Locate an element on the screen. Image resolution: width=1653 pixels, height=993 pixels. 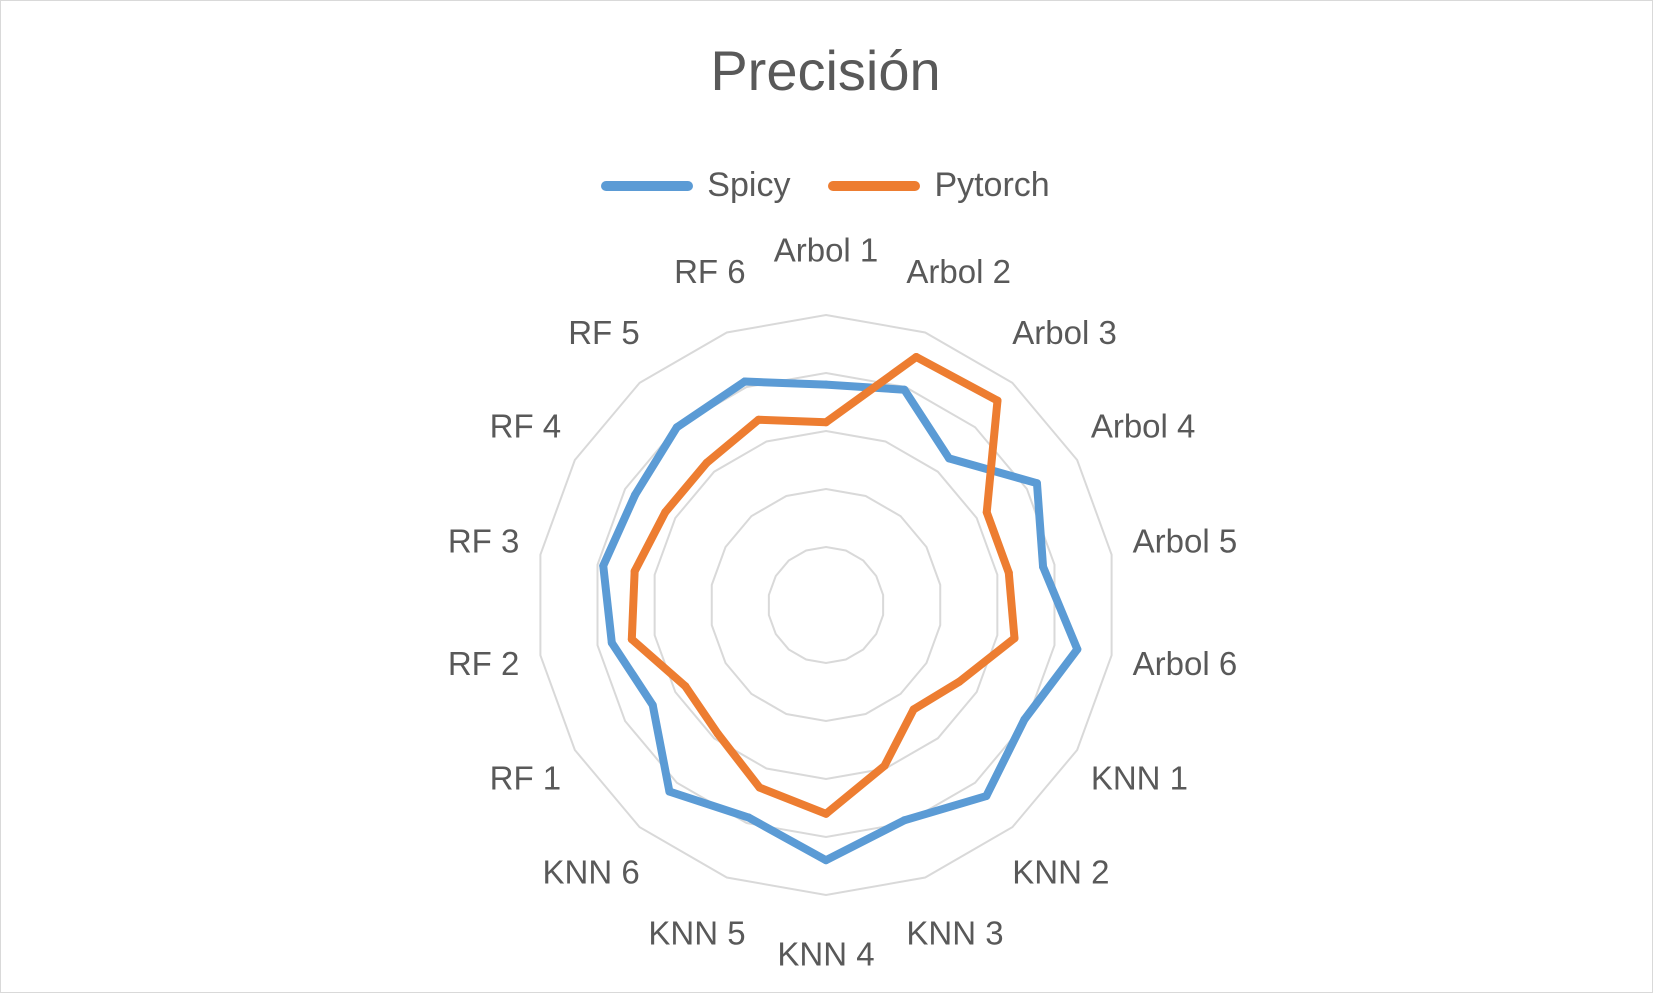
category-label-arbol-3: Arbol 3 is located at coordinates (1064, 332).